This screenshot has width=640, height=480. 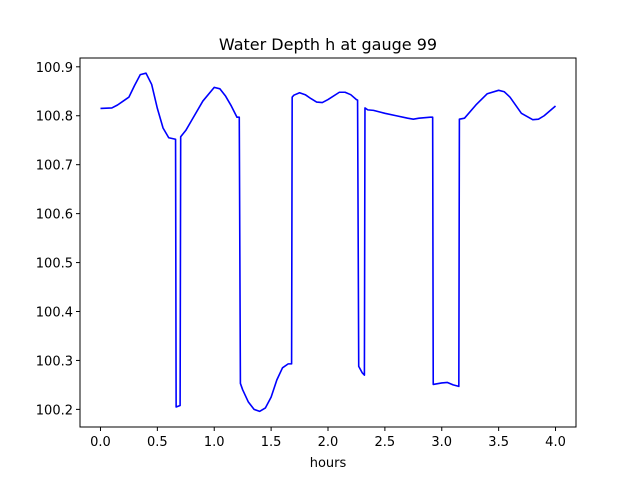 What do you see at coordinates (271, 442) in the screenshot?
I see `x-tick-label: 1.5` at bounding box center [271, 442].